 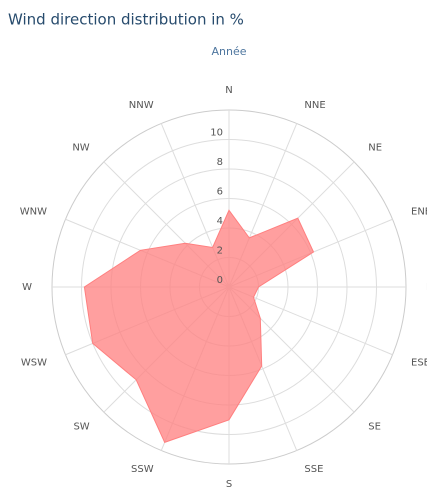 What do you see at coordinates (220, 162) in the screenshot?
I see `y-tick-label: 8` at bounding box center [220, 162].